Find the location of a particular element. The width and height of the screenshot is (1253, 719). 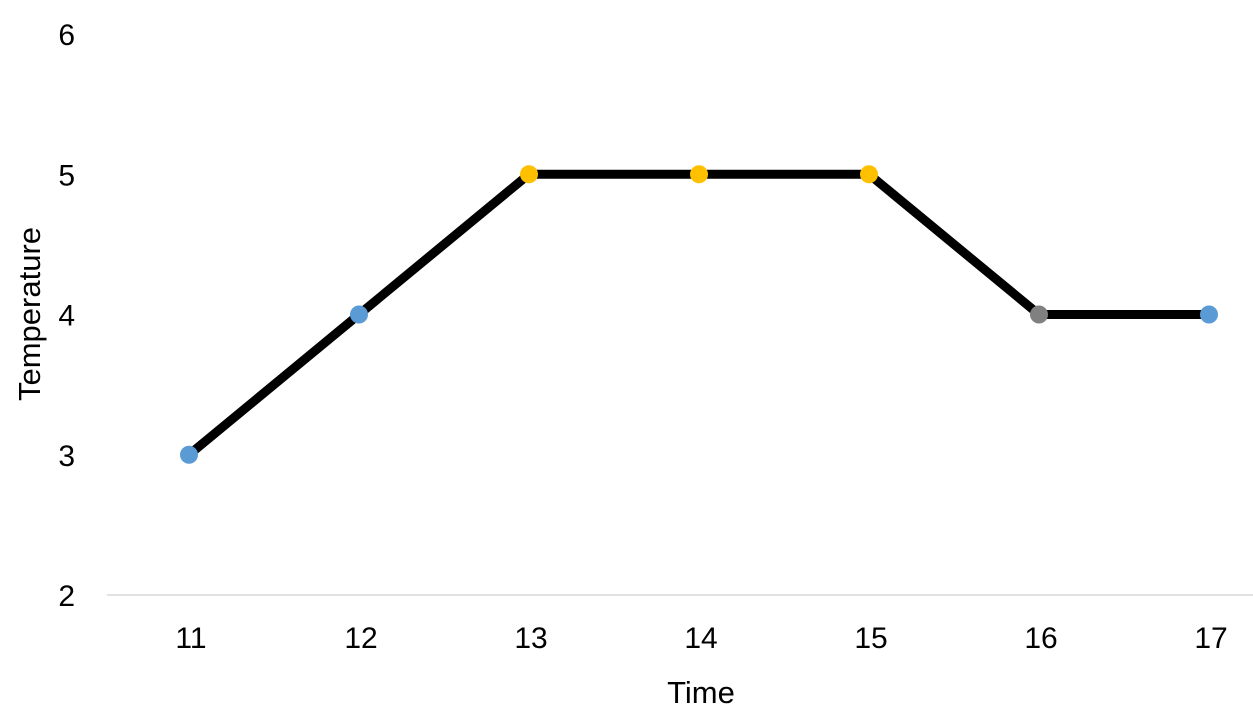

x-axis-ticks: 11 12 13 14 15 16 17 is located at coordinates (701, 638).